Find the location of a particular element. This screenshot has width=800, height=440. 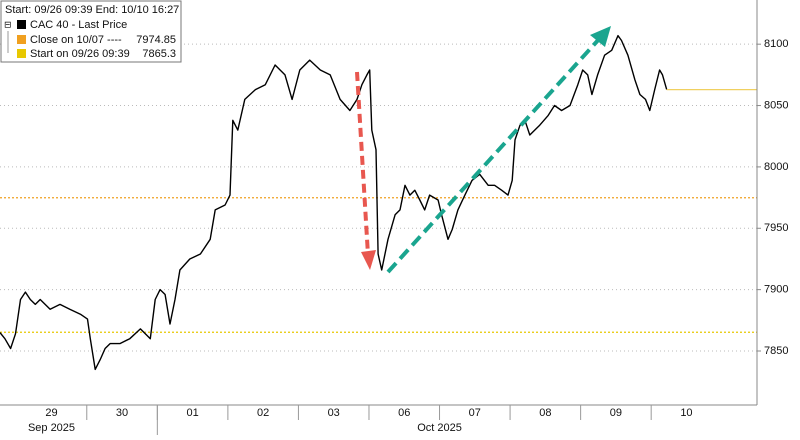

y-tick-label: 7950 is located at coordinates (776, 228).